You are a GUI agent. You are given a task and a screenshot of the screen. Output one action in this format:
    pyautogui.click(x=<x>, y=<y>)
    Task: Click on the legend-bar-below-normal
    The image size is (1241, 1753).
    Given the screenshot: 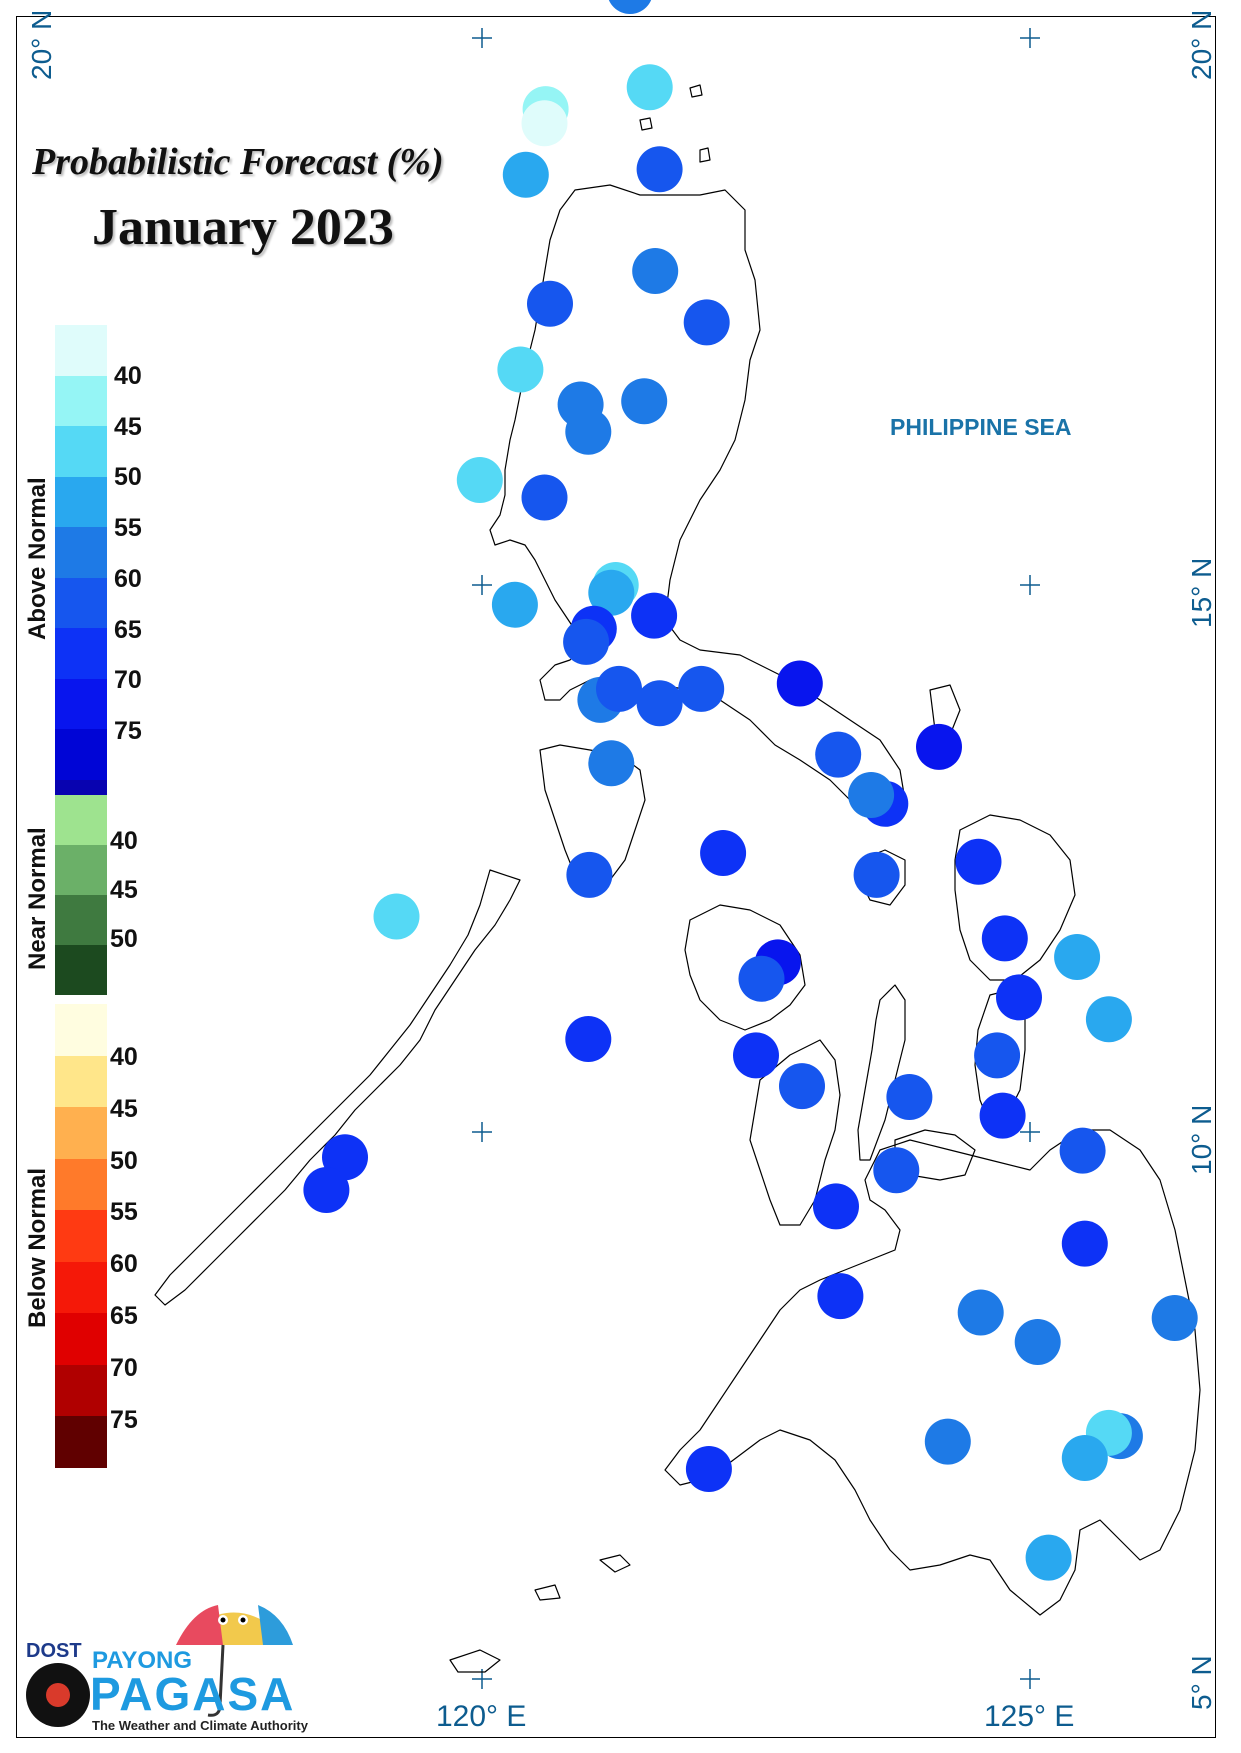 What is the action you would take?
    pyautogui.click(x=81, y=1236)
    